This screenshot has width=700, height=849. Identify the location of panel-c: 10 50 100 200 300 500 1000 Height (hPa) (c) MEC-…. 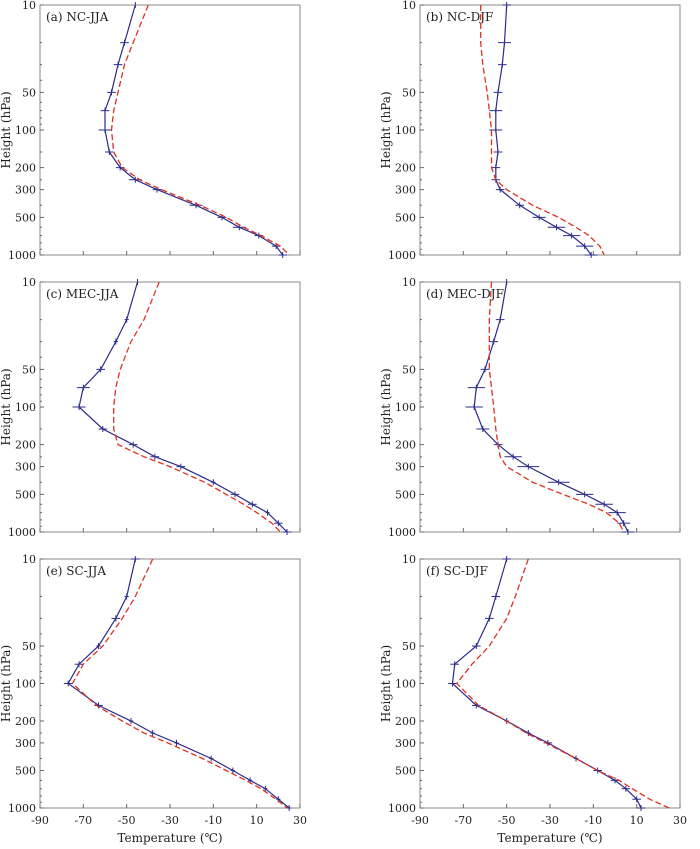
(150, 407).